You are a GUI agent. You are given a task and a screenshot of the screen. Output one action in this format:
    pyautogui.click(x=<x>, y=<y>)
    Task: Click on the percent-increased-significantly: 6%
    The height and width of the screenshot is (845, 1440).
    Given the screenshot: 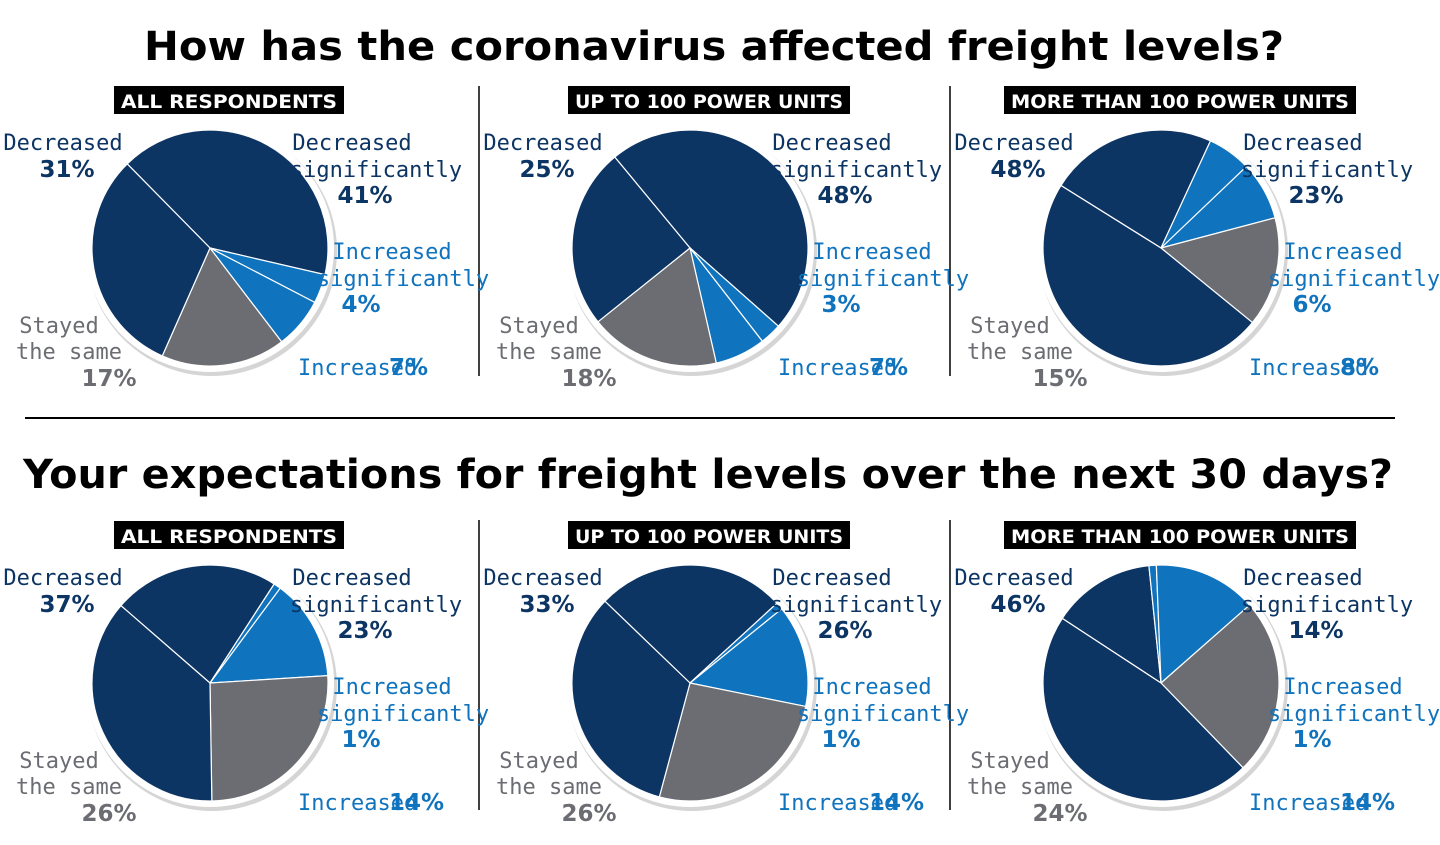 What is the action you would take?
    pyautogui.click(x=1311, y=305)
    